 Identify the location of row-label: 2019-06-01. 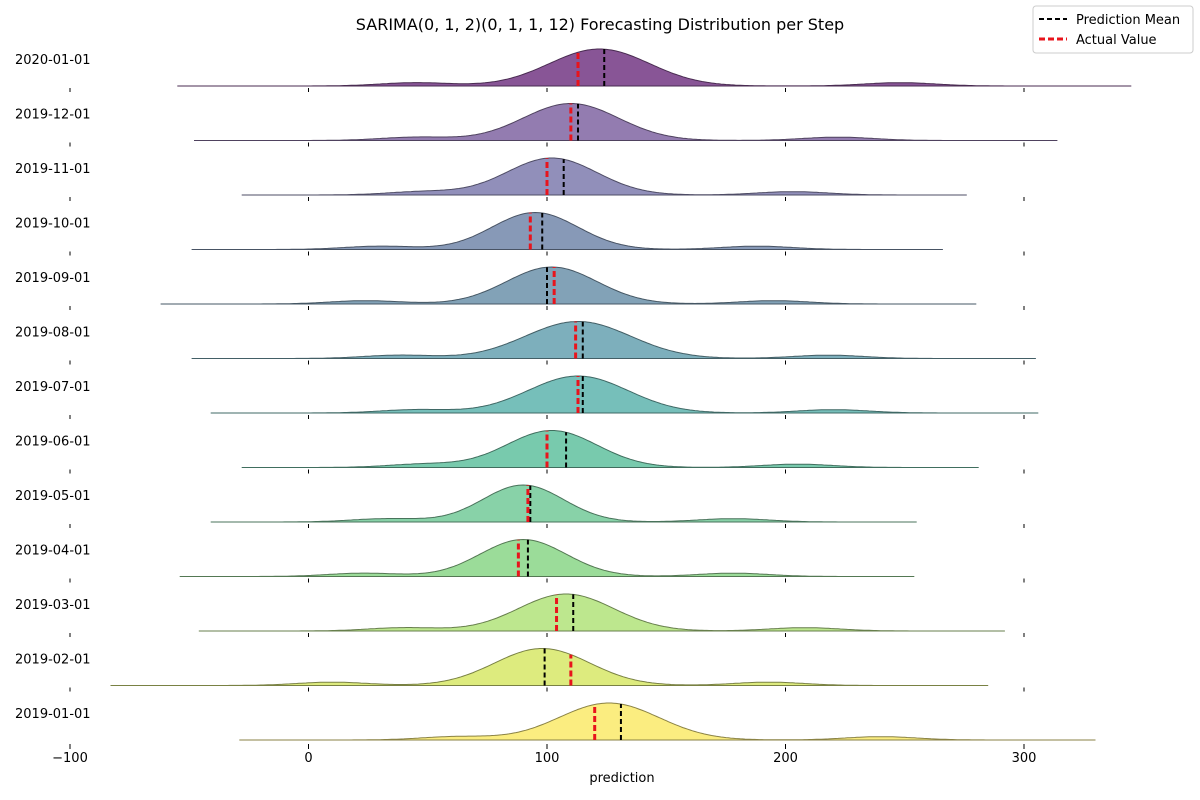
(53, 442).